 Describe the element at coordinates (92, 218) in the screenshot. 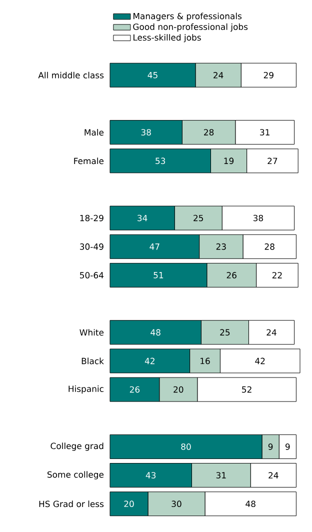

I see `y-tick-label: 18-29` at that location.